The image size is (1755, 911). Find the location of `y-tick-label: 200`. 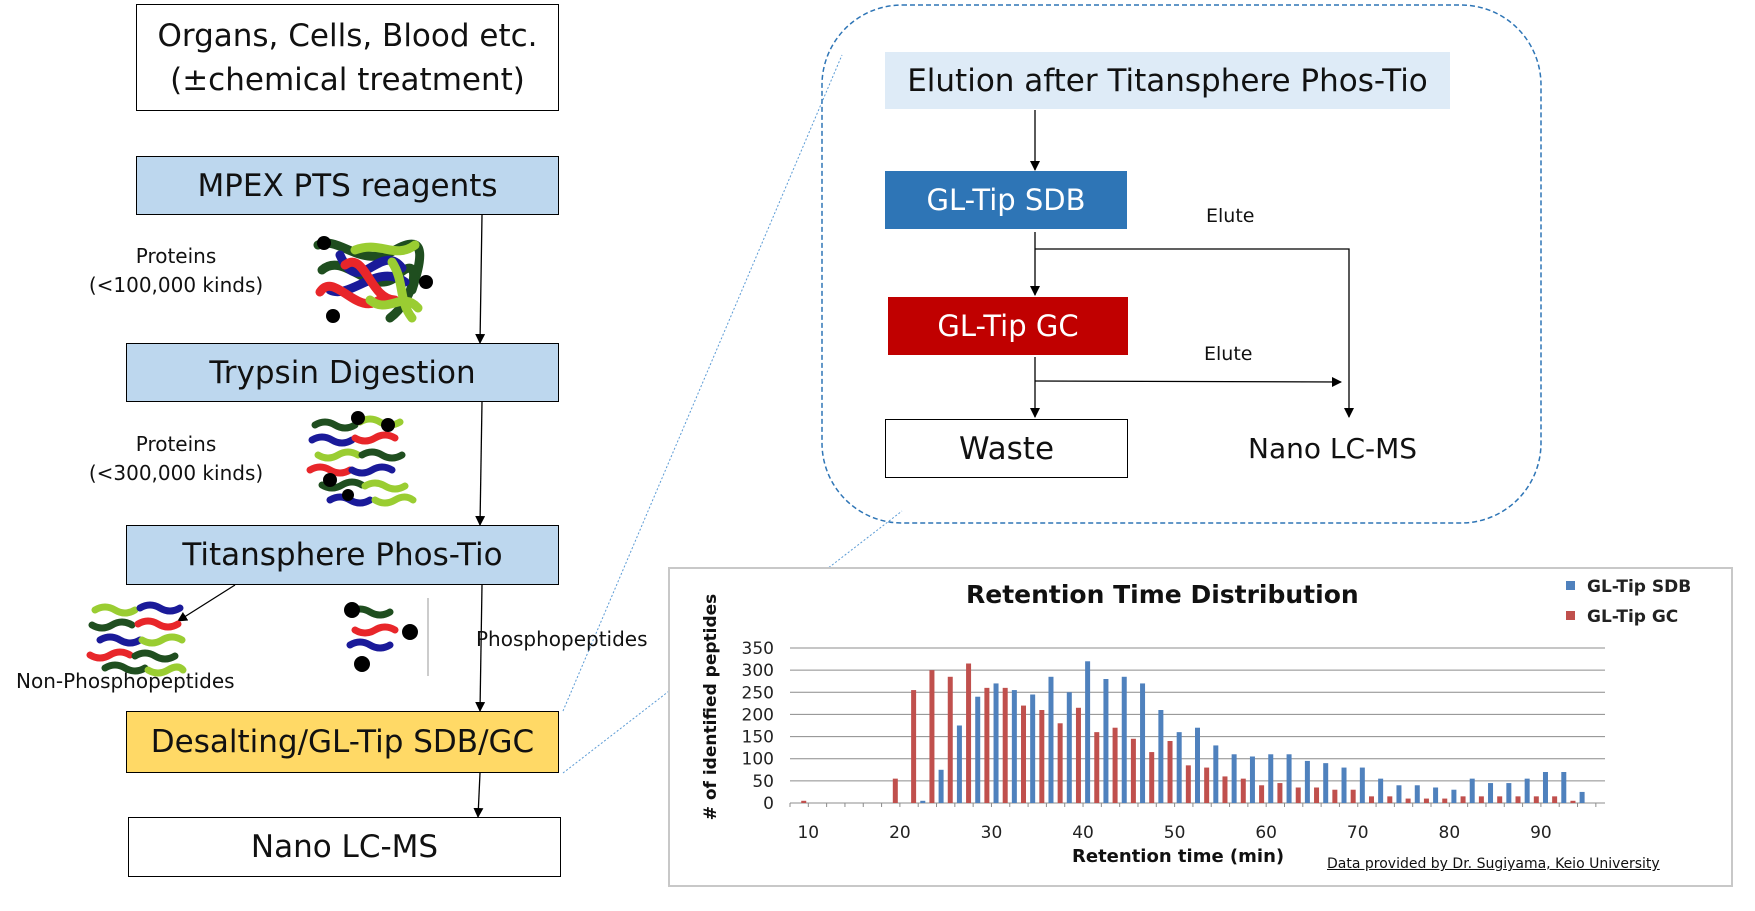

y-tick-label: 200 is located at coordinates (758, 715).